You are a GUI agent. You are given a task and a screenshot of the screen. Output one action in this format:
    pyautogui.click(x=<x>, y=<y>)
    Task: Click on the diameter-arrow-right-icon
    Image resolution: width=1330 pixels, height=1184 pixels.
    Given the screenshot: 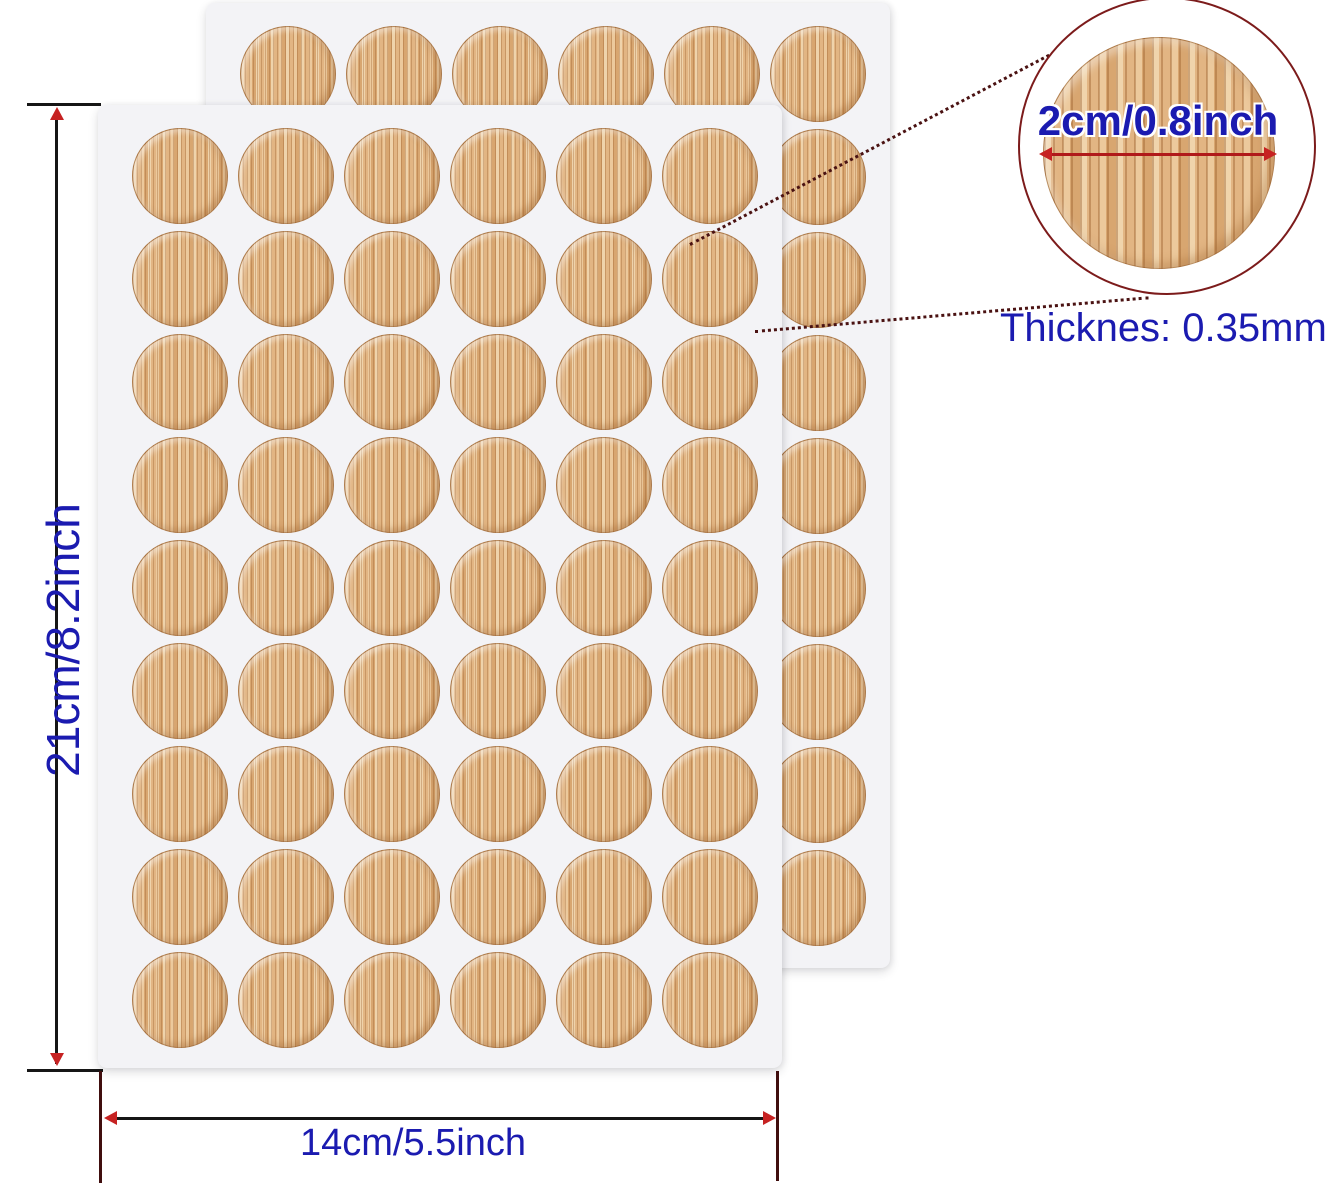 What is the action you would take?
    pyautogui.click(x=1270, y=154)
    